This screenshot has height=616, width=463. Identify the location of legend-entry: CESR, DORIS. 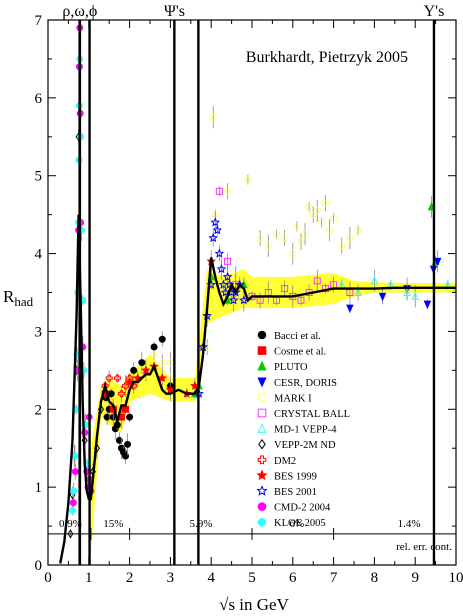
(297, 383).